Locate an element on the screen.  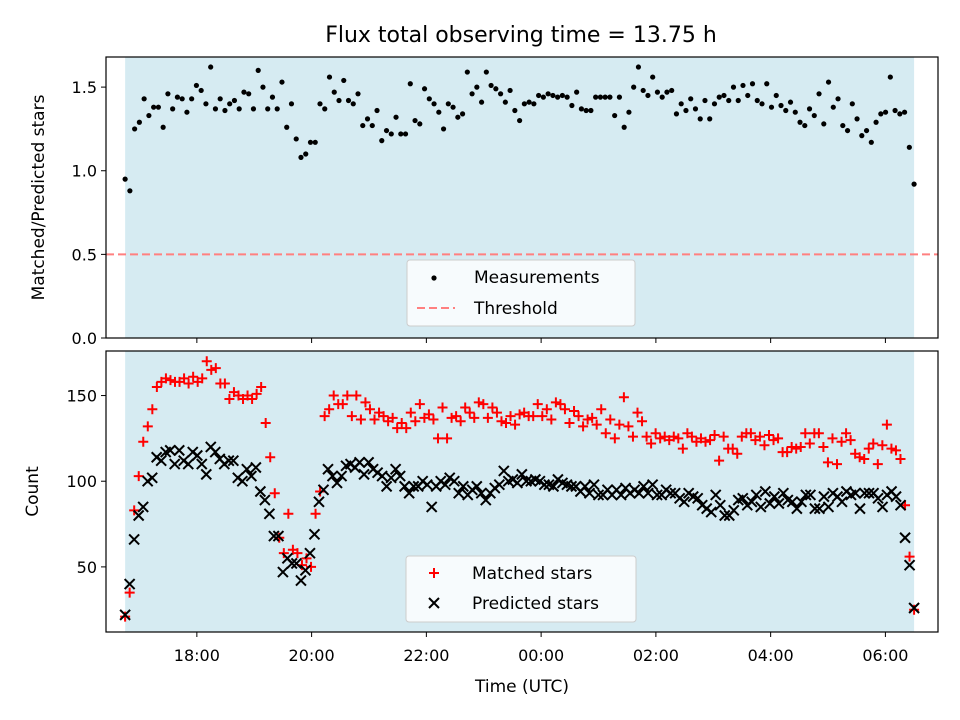
x-tick-label: 20:00 is located at coordinates (312, 655).